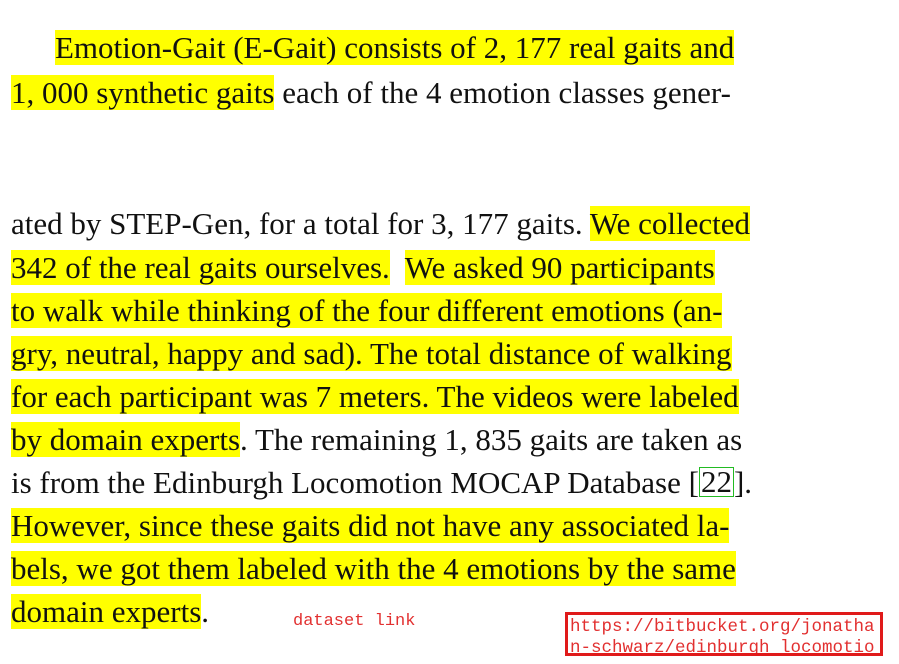 The height and width of the screenshot is (664, 899). What do you see at coordinates (126, 439) in the screenshot?
I see `highlighted-text: by domain experts` at bounding box center [126, 439].